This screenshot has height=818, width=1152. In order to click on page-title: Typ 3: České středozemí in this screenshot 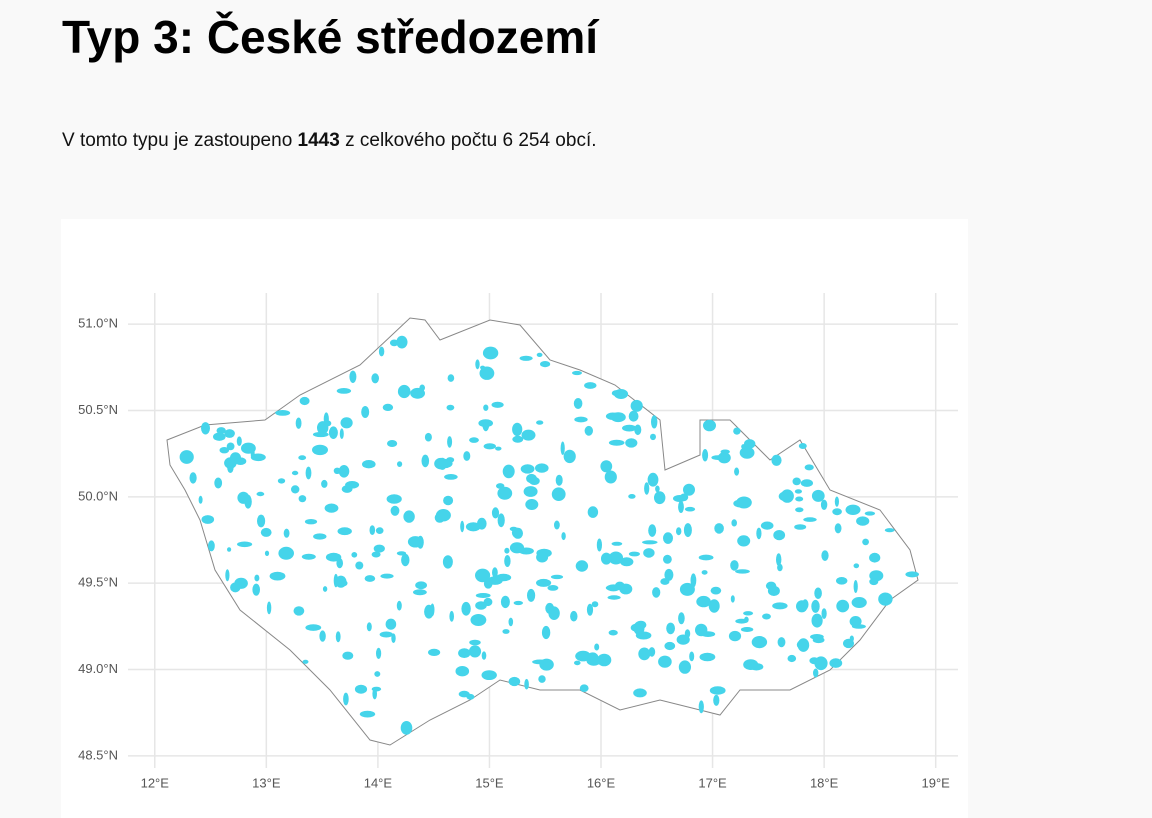, I will do `click(330, 37)`.